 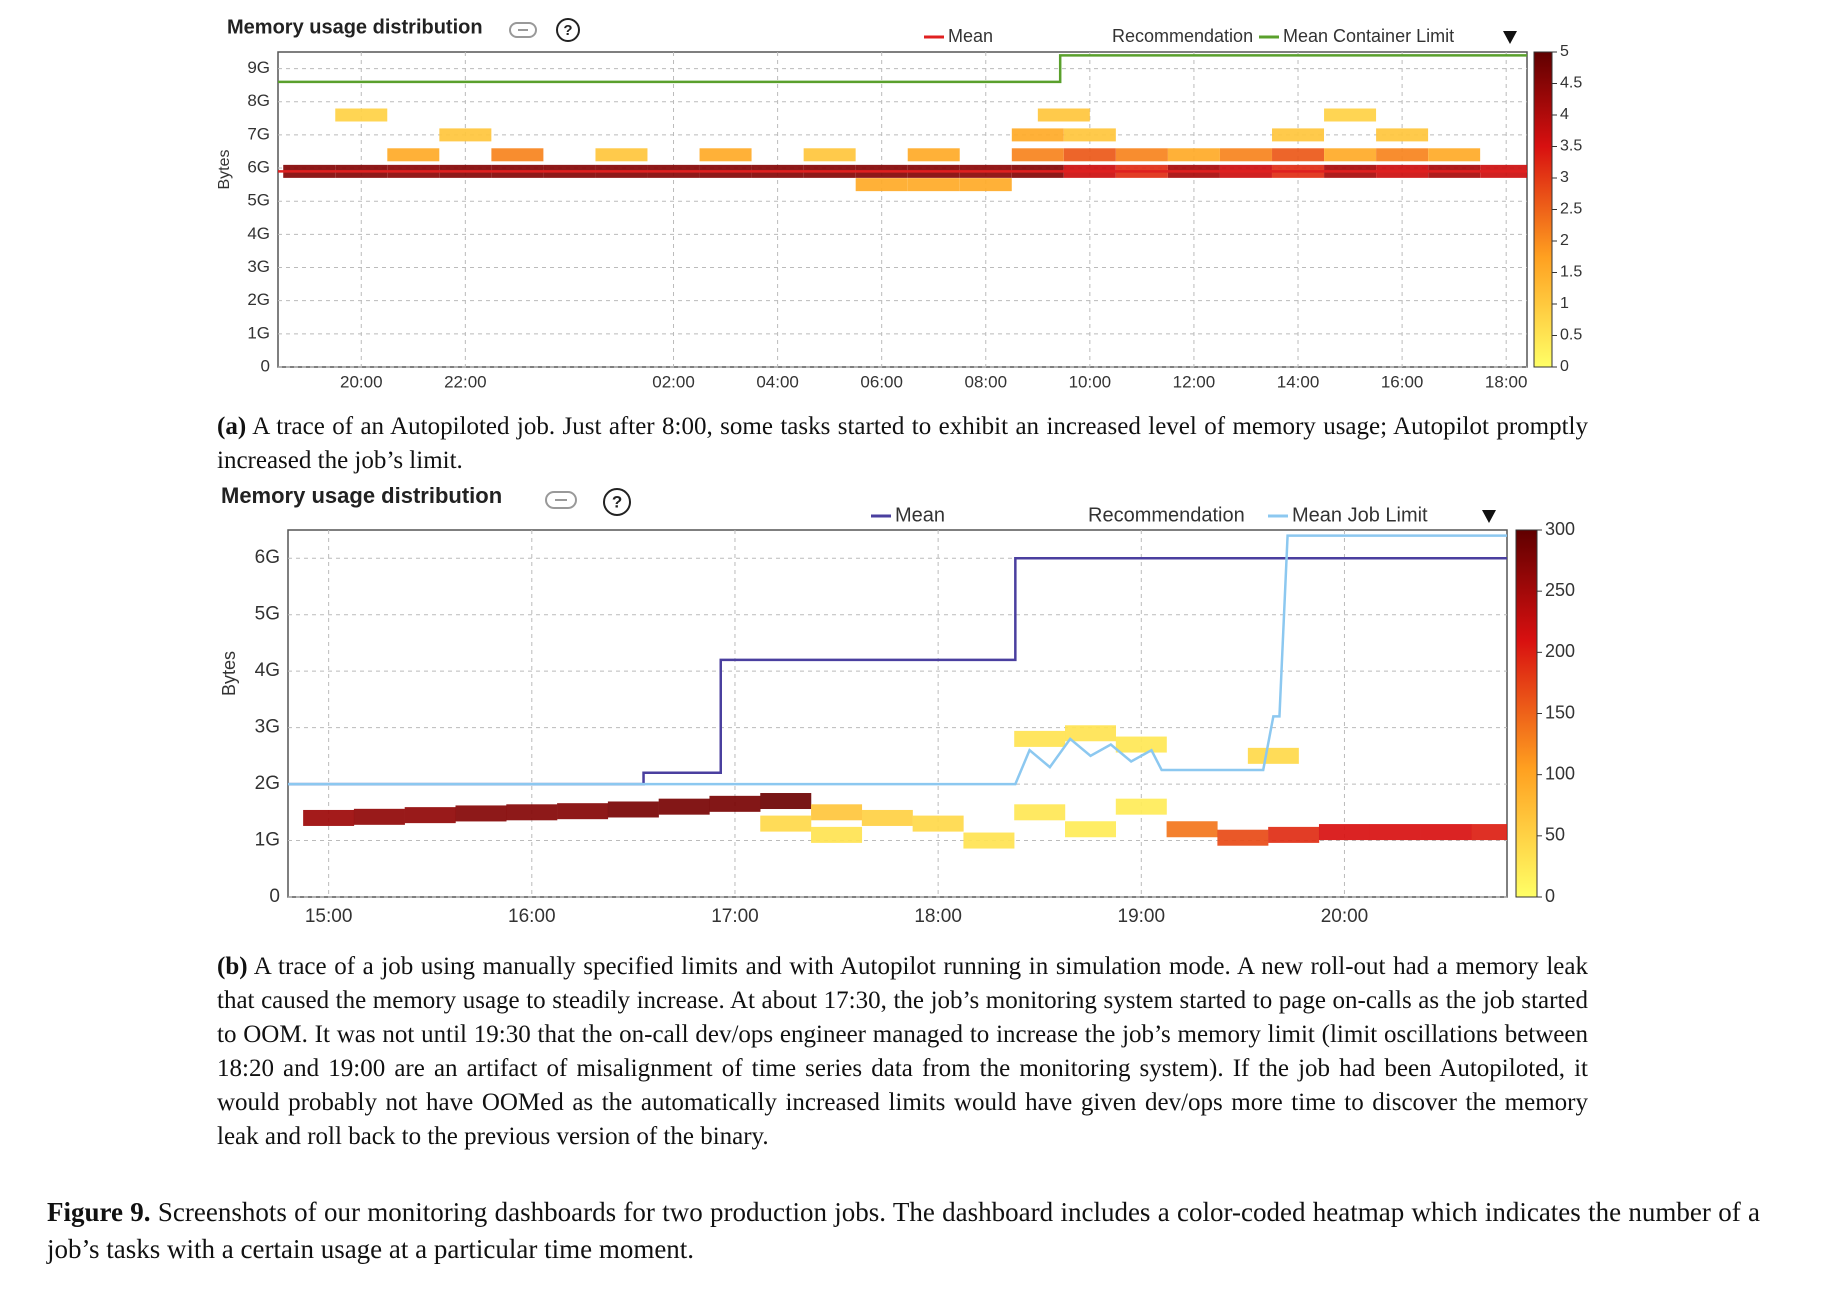 I want to click on x-tick-label: 10:00, so click(x=1090, y=381).